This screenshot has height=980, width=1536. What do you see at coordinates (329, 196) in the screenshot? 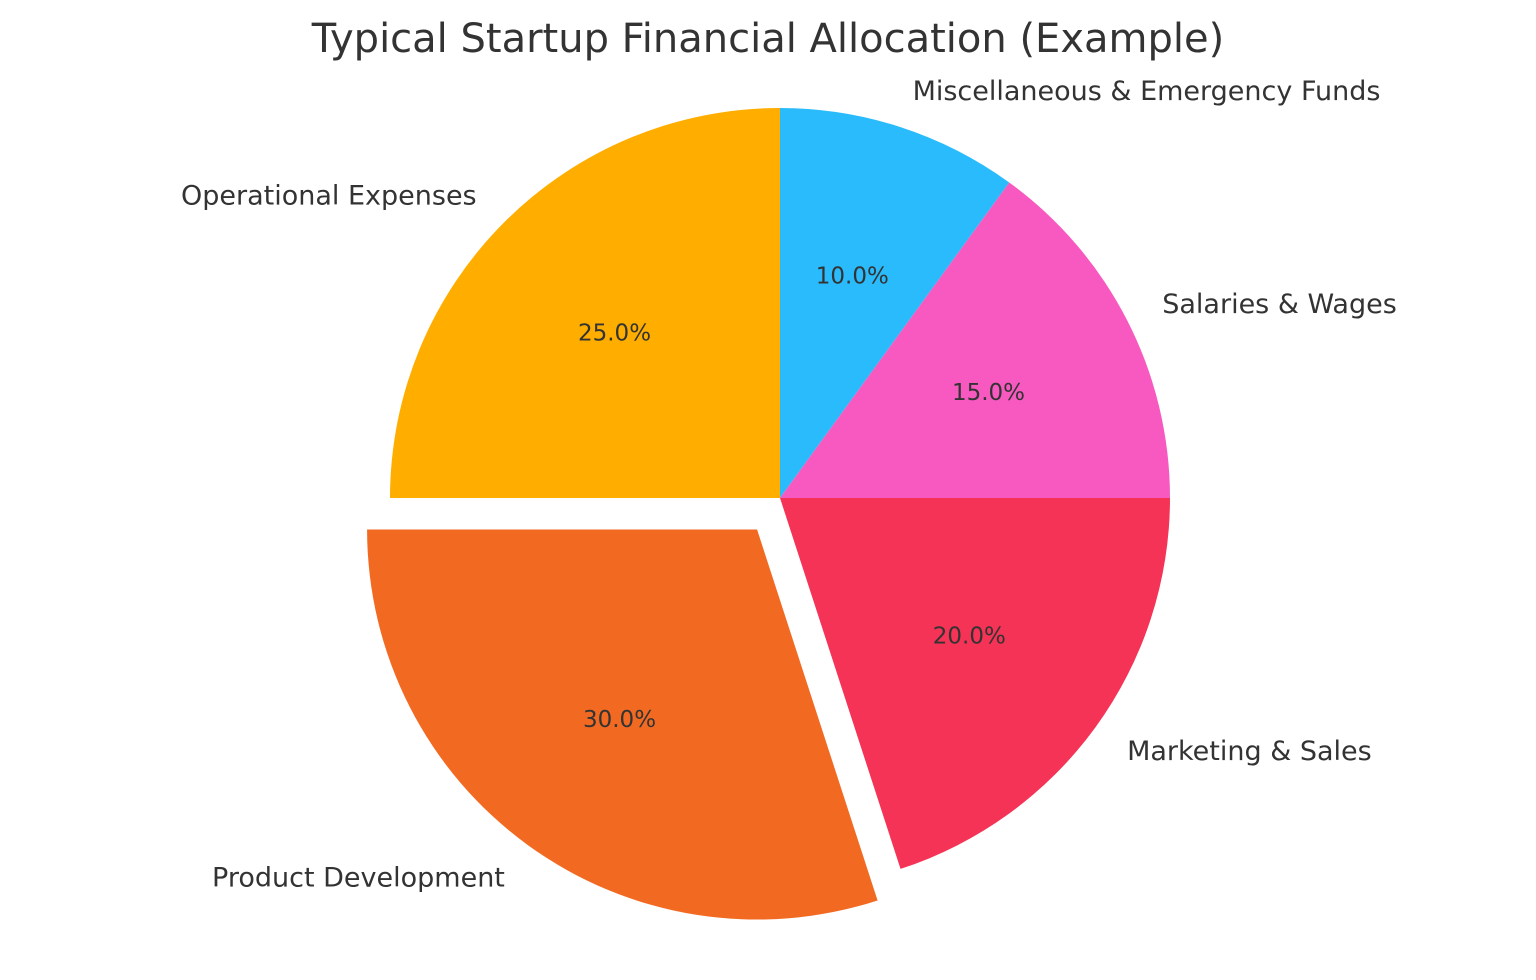
I see `slice-category-label: Operational Expenses` at bounding box center [329, 196].